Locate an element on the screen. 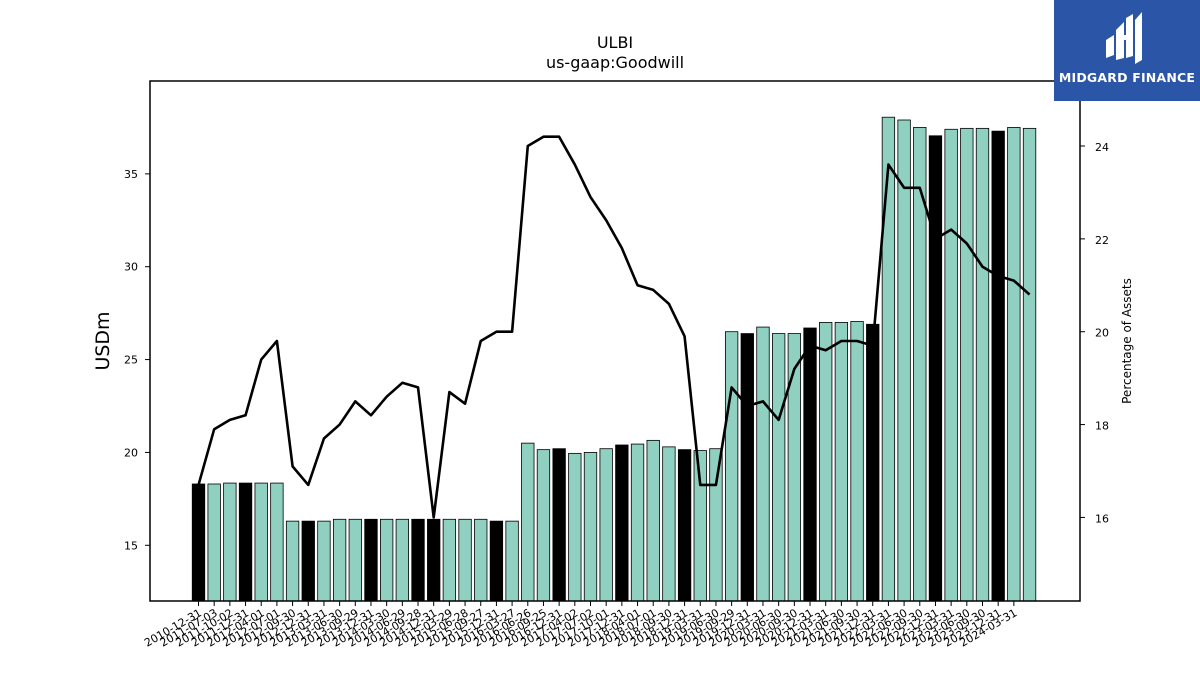 The height and width of the screenshot is (675, 1200). y-axis: 15 20 25 30 35 is located at coordinates (137, 360).